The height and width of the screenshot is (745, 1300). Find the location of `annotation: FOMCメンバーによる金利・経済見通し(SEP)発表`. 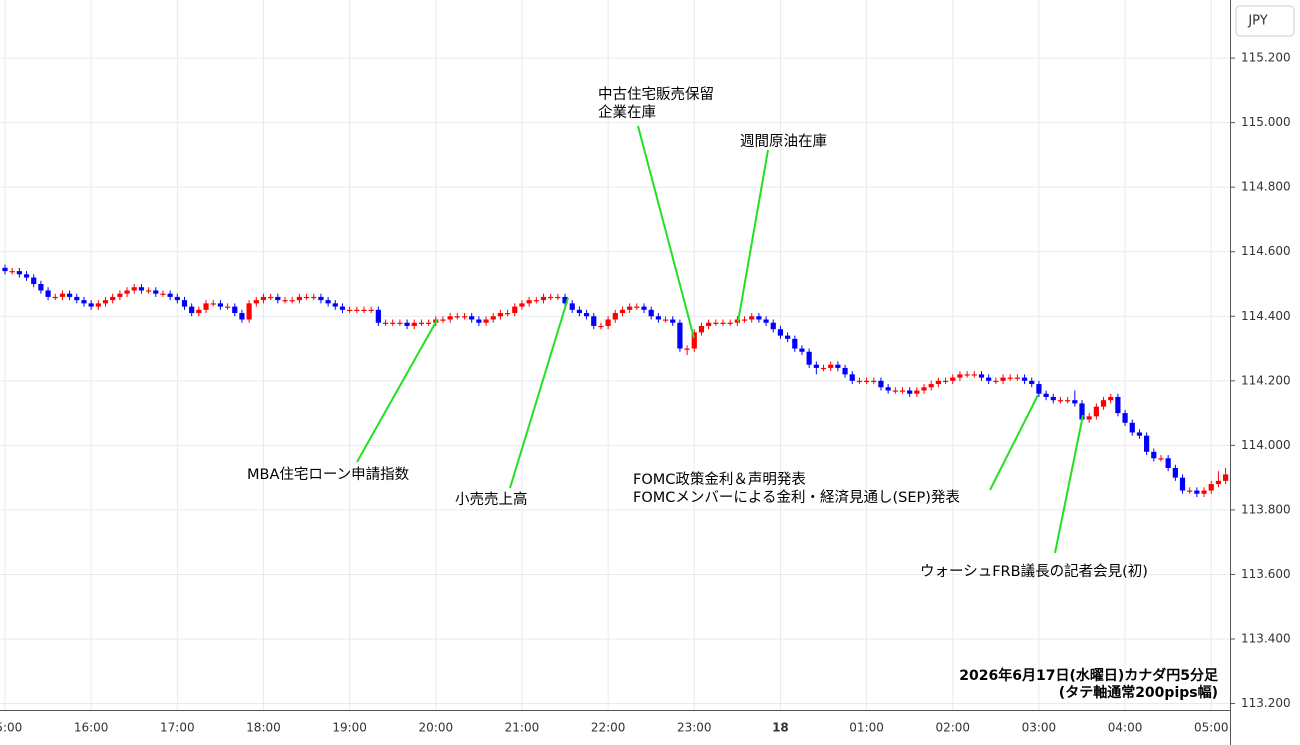

annotation: FOMCメンバーによる金利・経済見通し(SEP)発表 is located at coordinates (796, 497).